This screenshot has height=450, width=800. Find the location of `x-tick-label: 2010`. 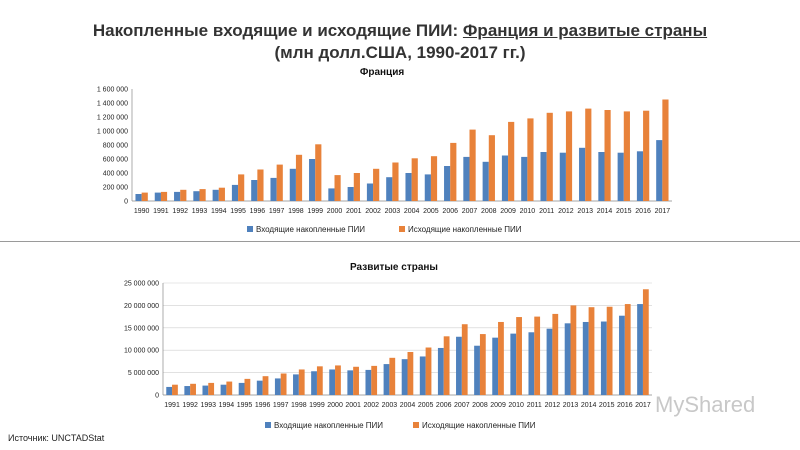

x-tick-label: 2010 is located at coordinates (516, 405).